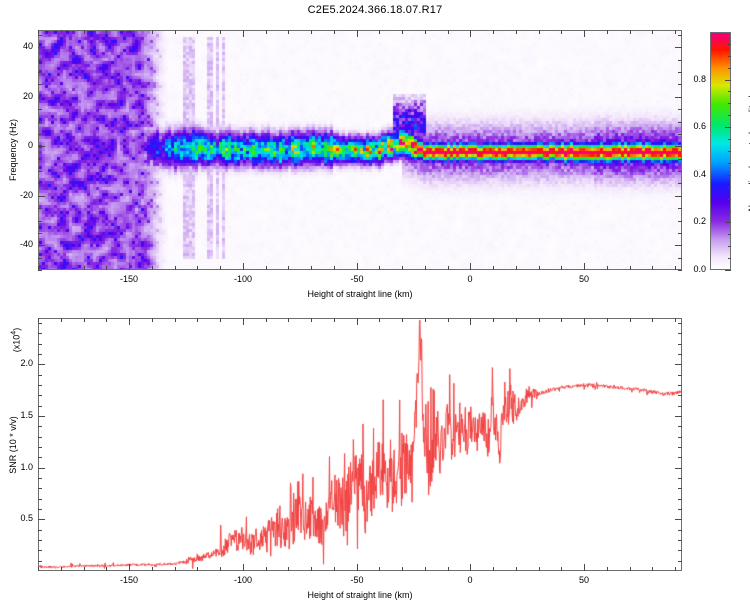  Describe the element at coordinates (26, 363) in the screenshot. I see `axis-tick-label: 2.0` at that location.